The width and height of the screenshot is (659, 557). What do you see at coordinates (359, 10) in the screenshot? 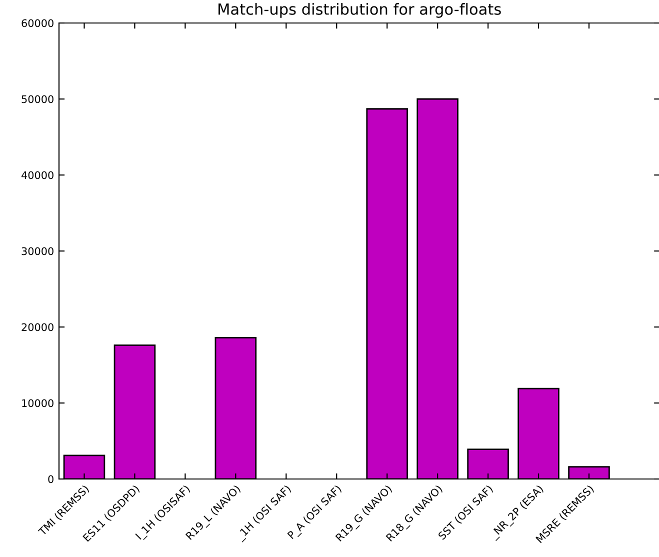
I see `chart-title: Match-ups distribution for argo-floats` at bounding box center [359, 10].